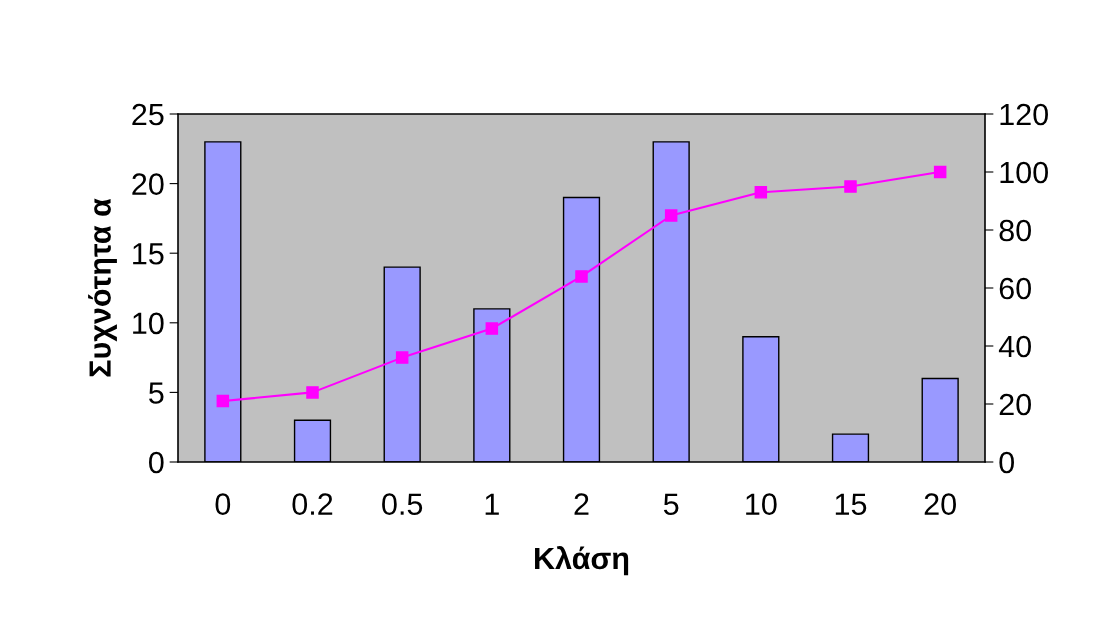  Describe the element at coordinates (148, 184) in the screenshot. I see `y-tick-label: 20` at that location.